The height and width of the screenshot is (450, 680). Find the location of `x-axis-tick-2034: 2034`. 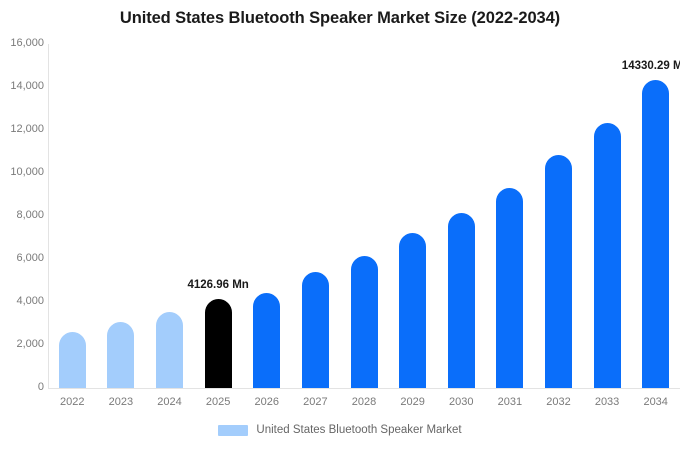

x-axis-tick-2034: 2034 is located at coordinates (655, 402).